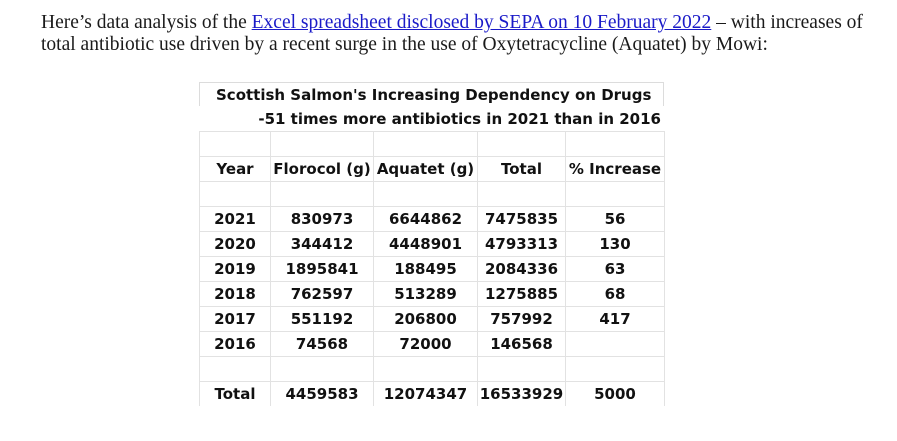 This screenshot has height=441, width=897. What do you see at coordinates (235, 169) in the screenshot?
I see `header-year: Year` at bounding box center [235, 169].